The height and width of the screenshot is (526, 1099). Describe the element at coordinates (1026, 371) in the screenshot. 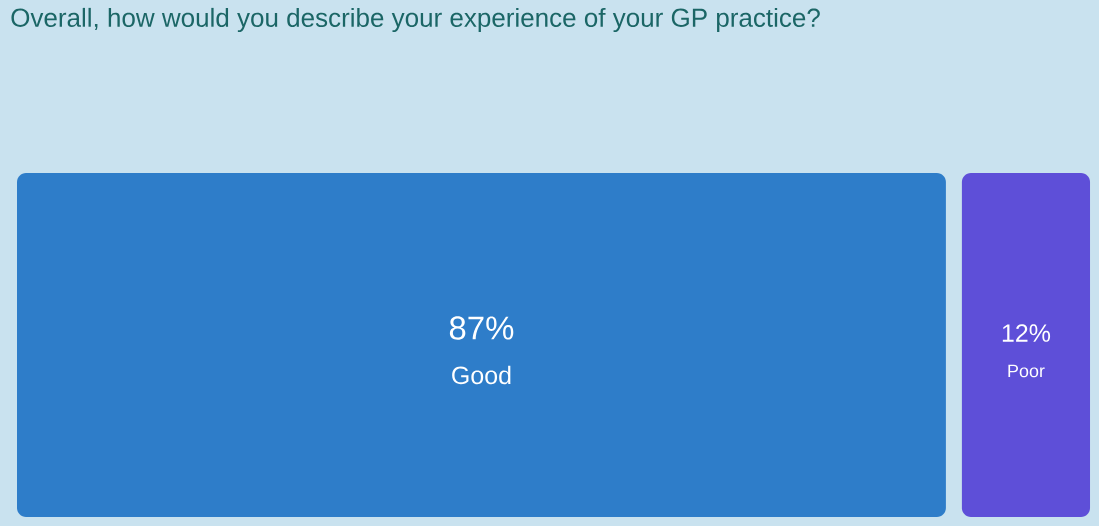

I see `category-label: Poor` at that location.